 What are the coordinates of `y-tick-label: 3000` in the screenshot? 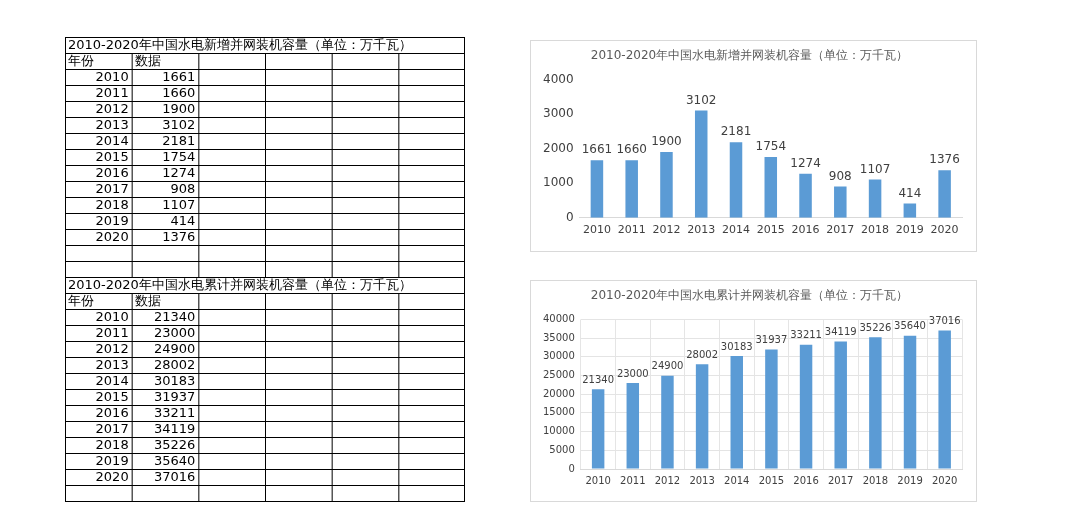 It's located at (558, 113).